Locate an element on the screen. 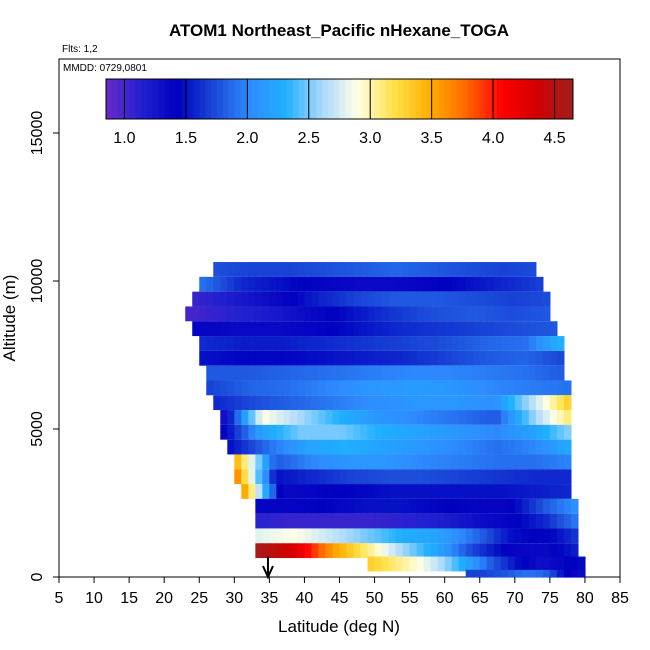  colorbar-tick-label: 1.0 is located at coordinates (124, 138).